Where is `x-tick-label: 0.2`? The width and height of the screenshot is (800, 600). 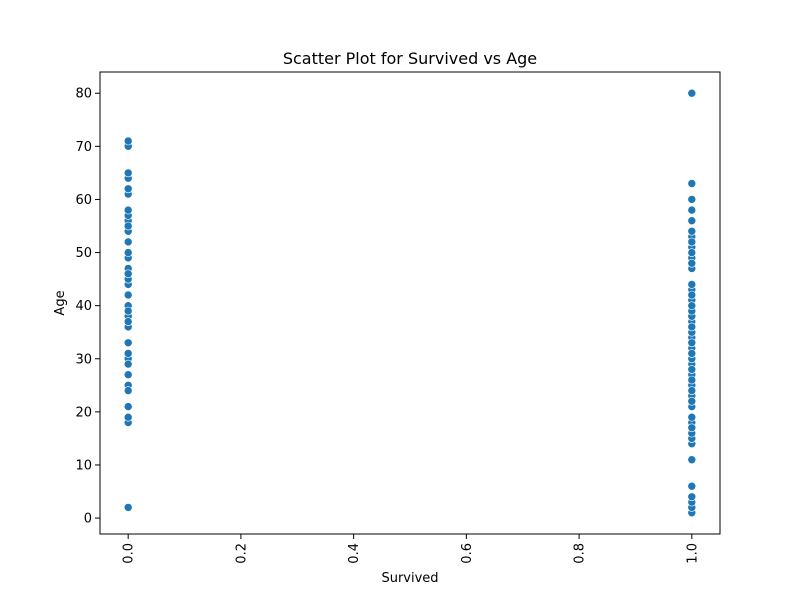 x-tick-label: 0.2 is located at coordinates (241, 553).